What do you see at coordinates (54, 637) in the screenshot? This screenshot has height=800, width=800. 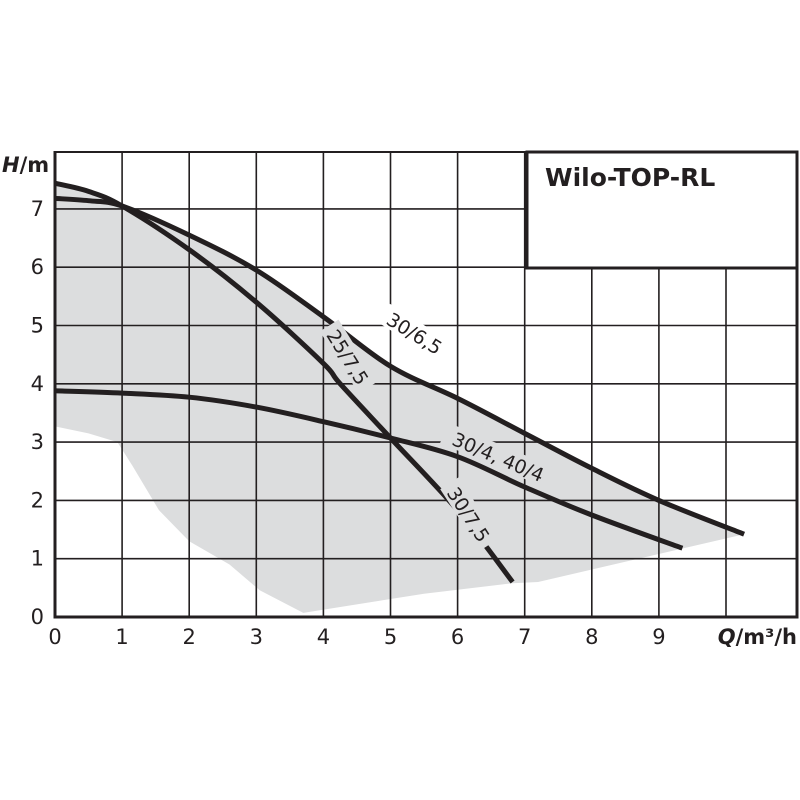 I see `x-tick-label: 0` at bounding box center [54, 637].